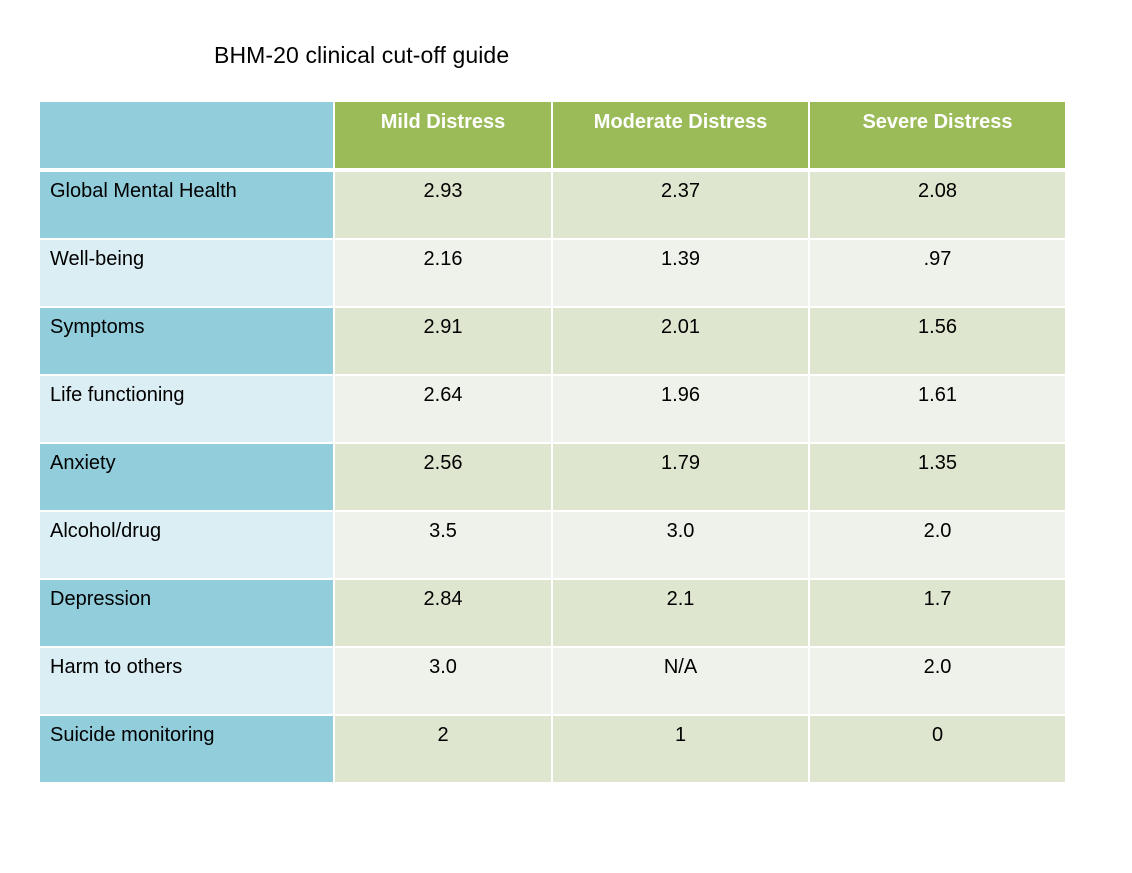 The width and height of the screenshot is (1132, 873). What do you see at coordinates (443, 136) in the screenshot?
I see `column-header-mild: Mild Distress` at bounding box center [443, 136].